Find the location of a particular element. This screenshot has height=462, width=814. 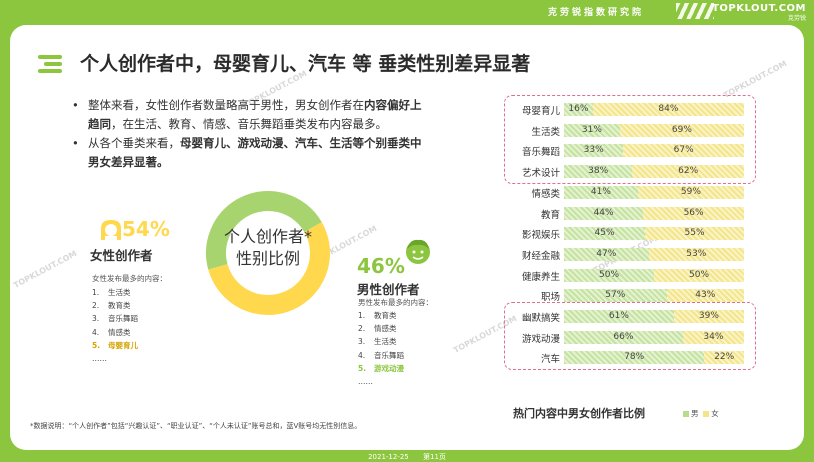

category-label: 母婴育儿 is located at coordinates (540, 111).